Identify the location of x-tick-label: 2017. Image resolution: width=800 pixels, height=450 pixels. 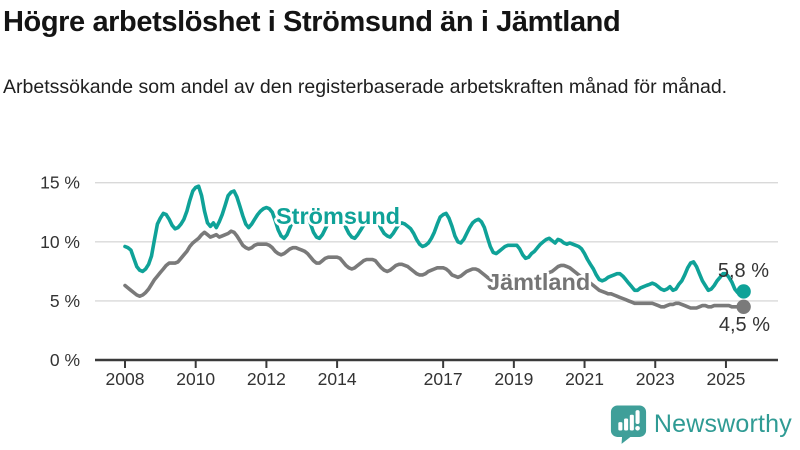
(443, 379).